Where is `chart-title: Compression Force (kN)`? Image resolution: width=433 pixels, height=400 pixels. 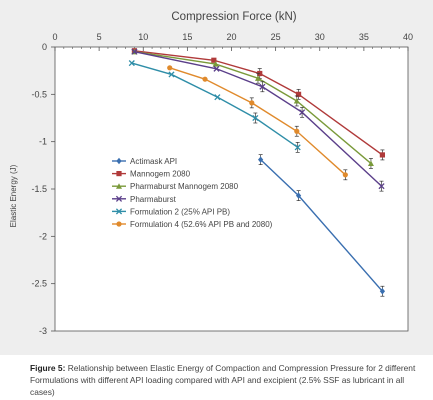 chart-title: Compression Force (kN) is located at coordinates (233, 17).